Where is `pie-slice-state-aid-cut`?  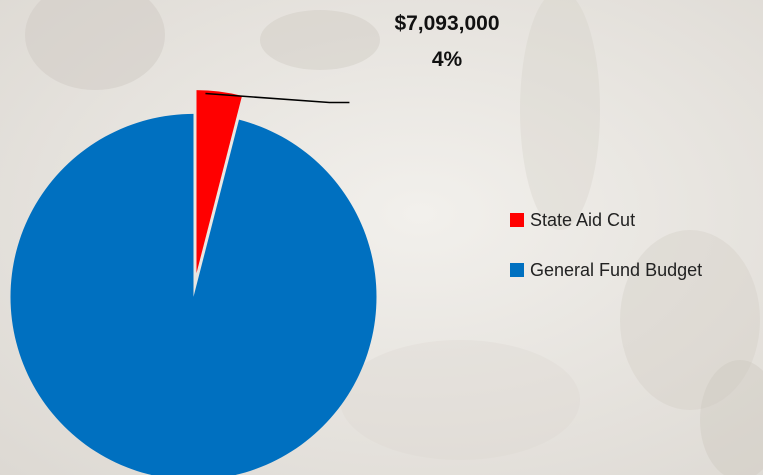 pie-slice-state-aid-cut is located at coordinates (219, 182).